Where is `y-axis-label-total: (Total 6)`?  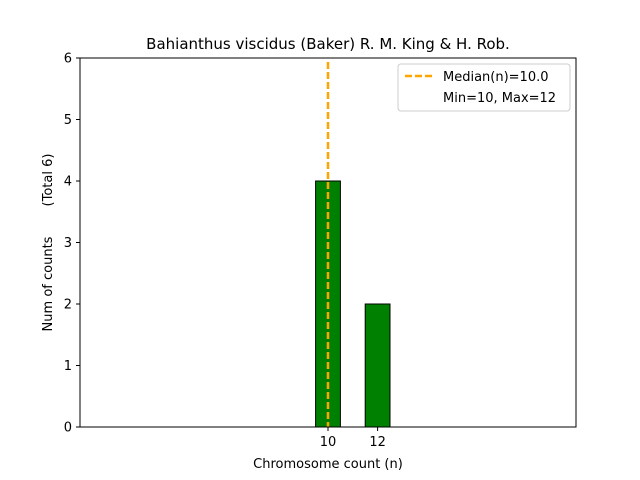
y-axis-label-total: (Total 6) is located at coordinates (48, 180).